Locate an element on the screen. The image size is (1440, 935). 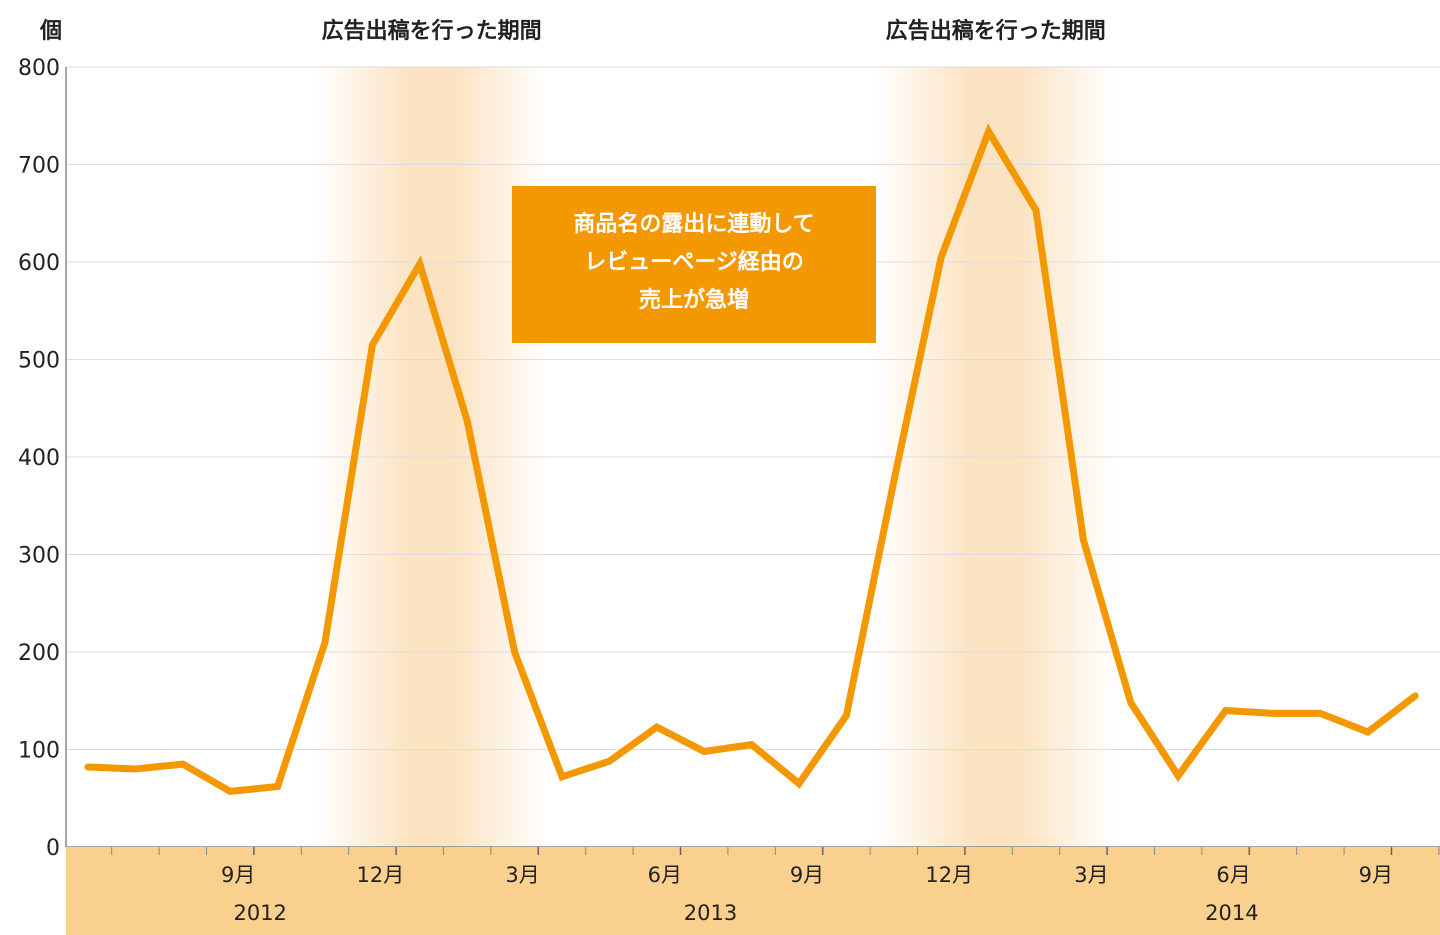
annotation-line-2: レビューページ経由の is located at coordinates (694, 262).